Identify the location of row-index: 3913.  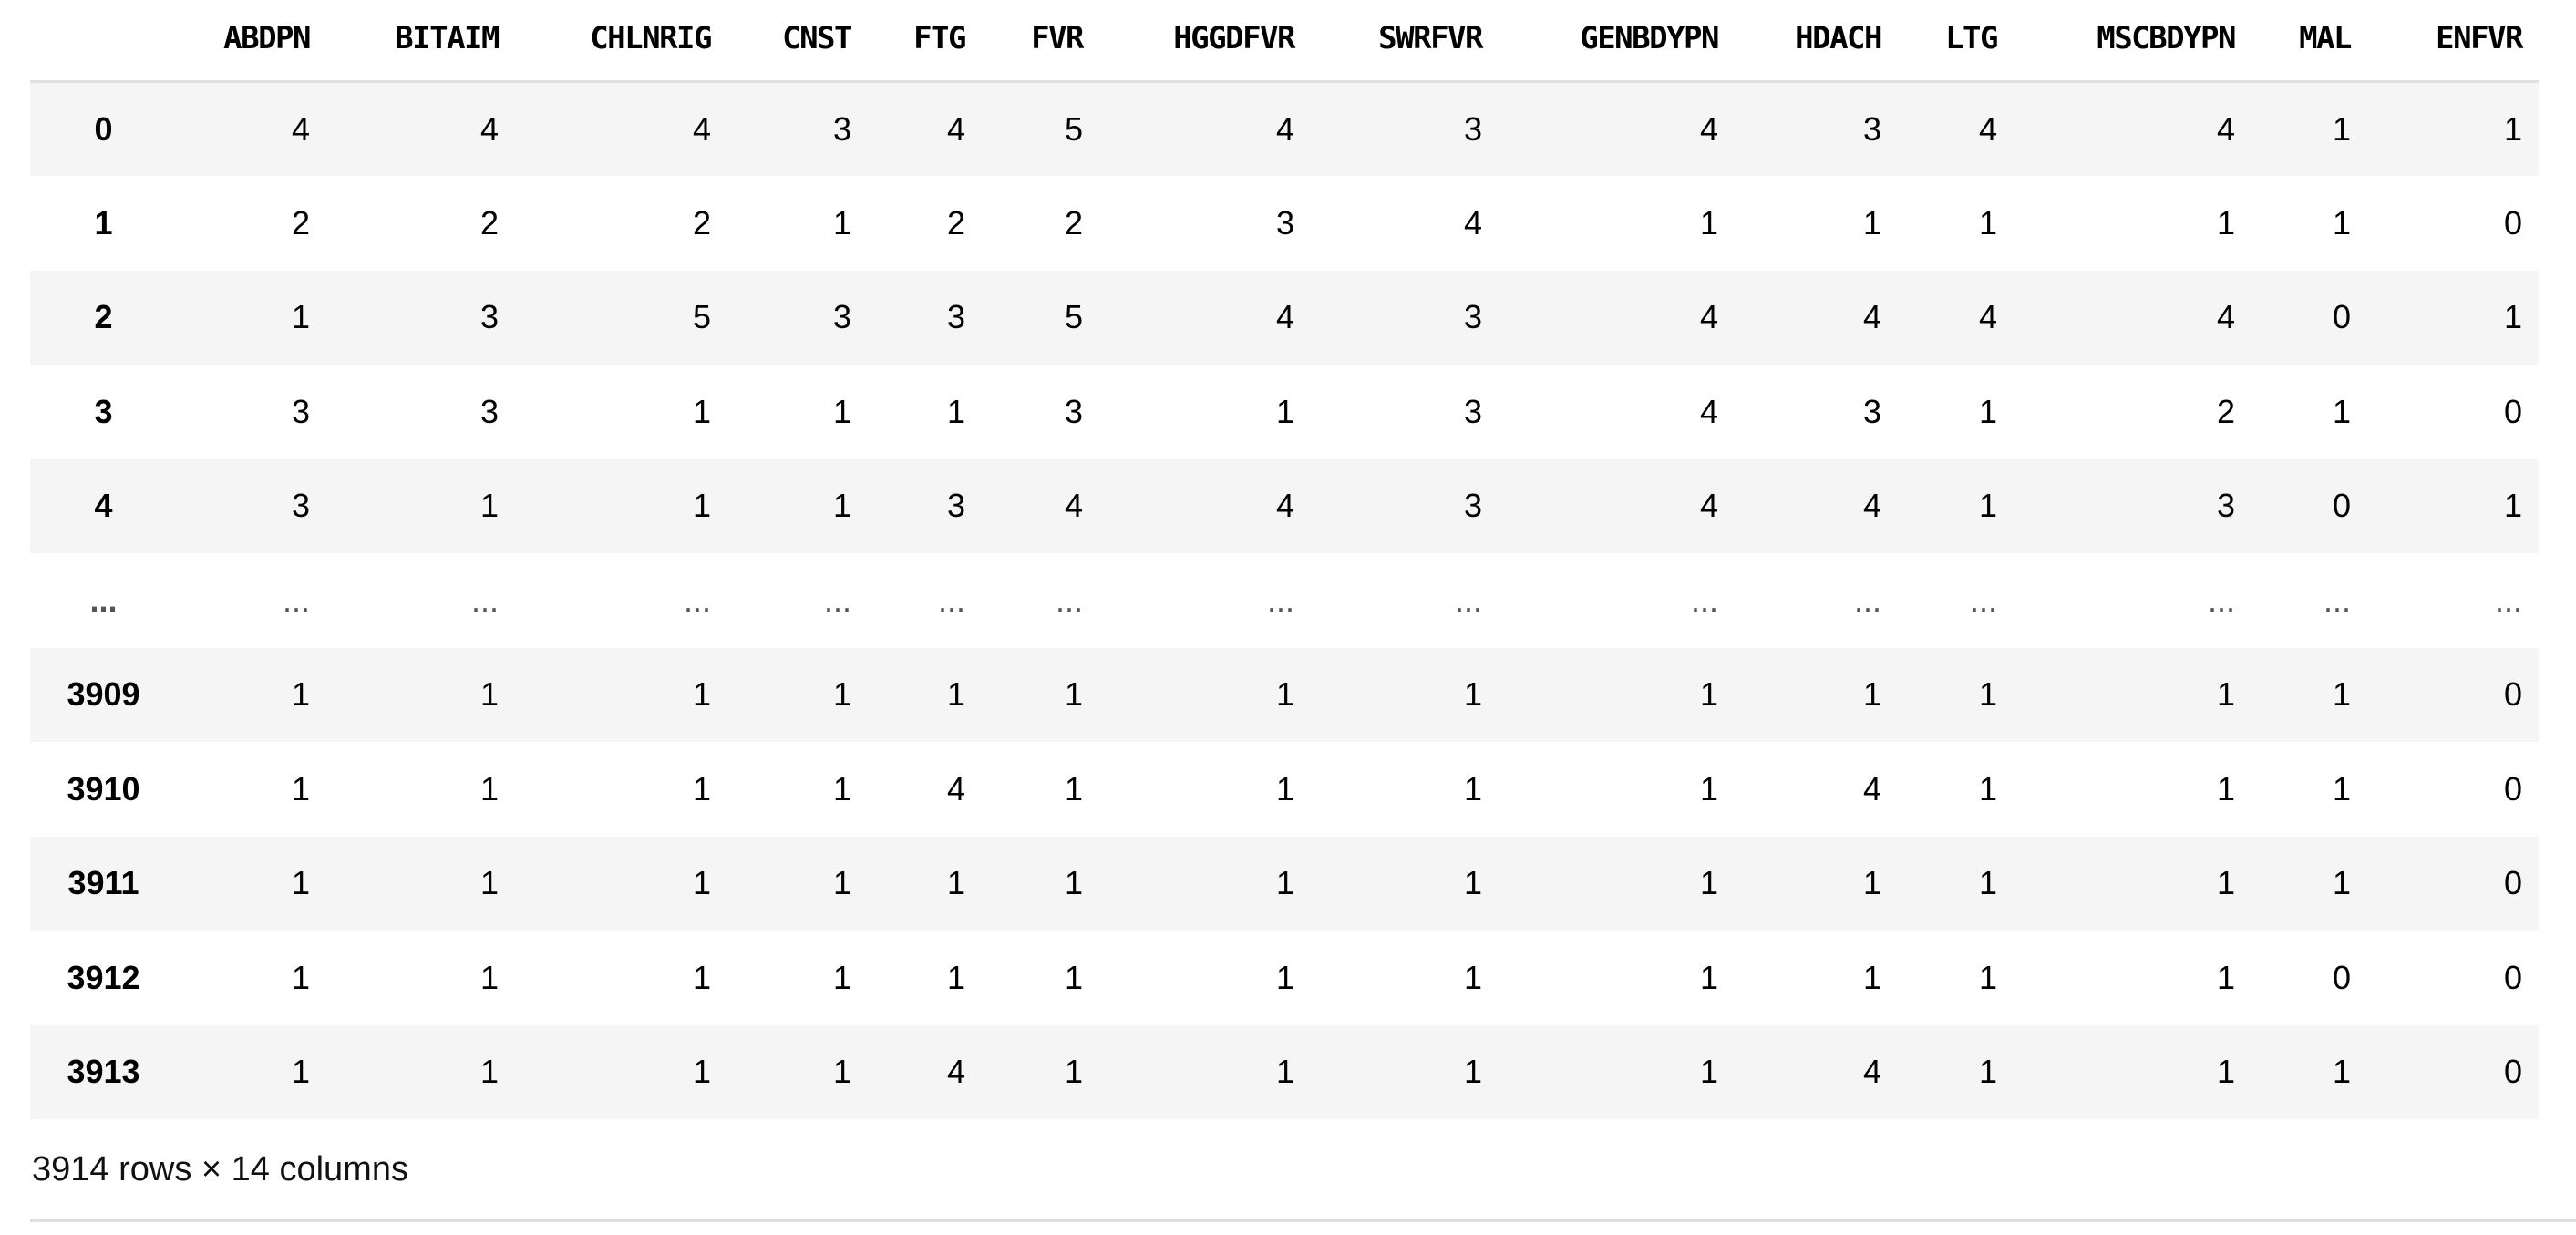
(103, 1072).